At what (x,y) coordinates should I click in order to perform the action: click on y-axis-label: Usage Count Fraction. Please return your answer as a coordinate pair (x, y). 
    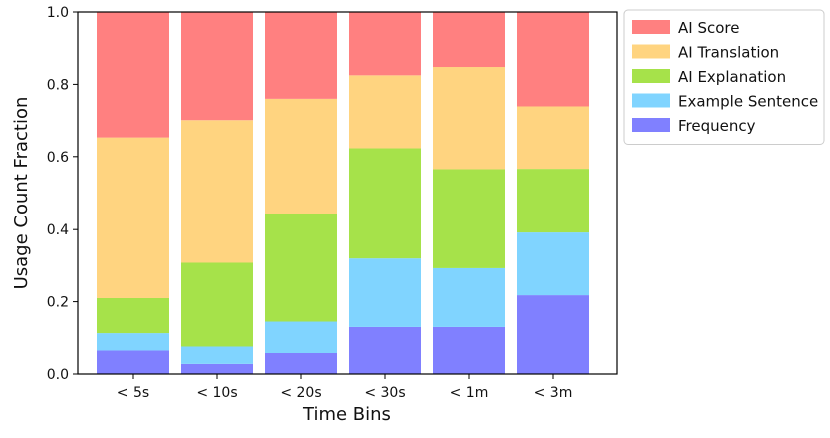
    Looking at the image, I should click on (21, 193).